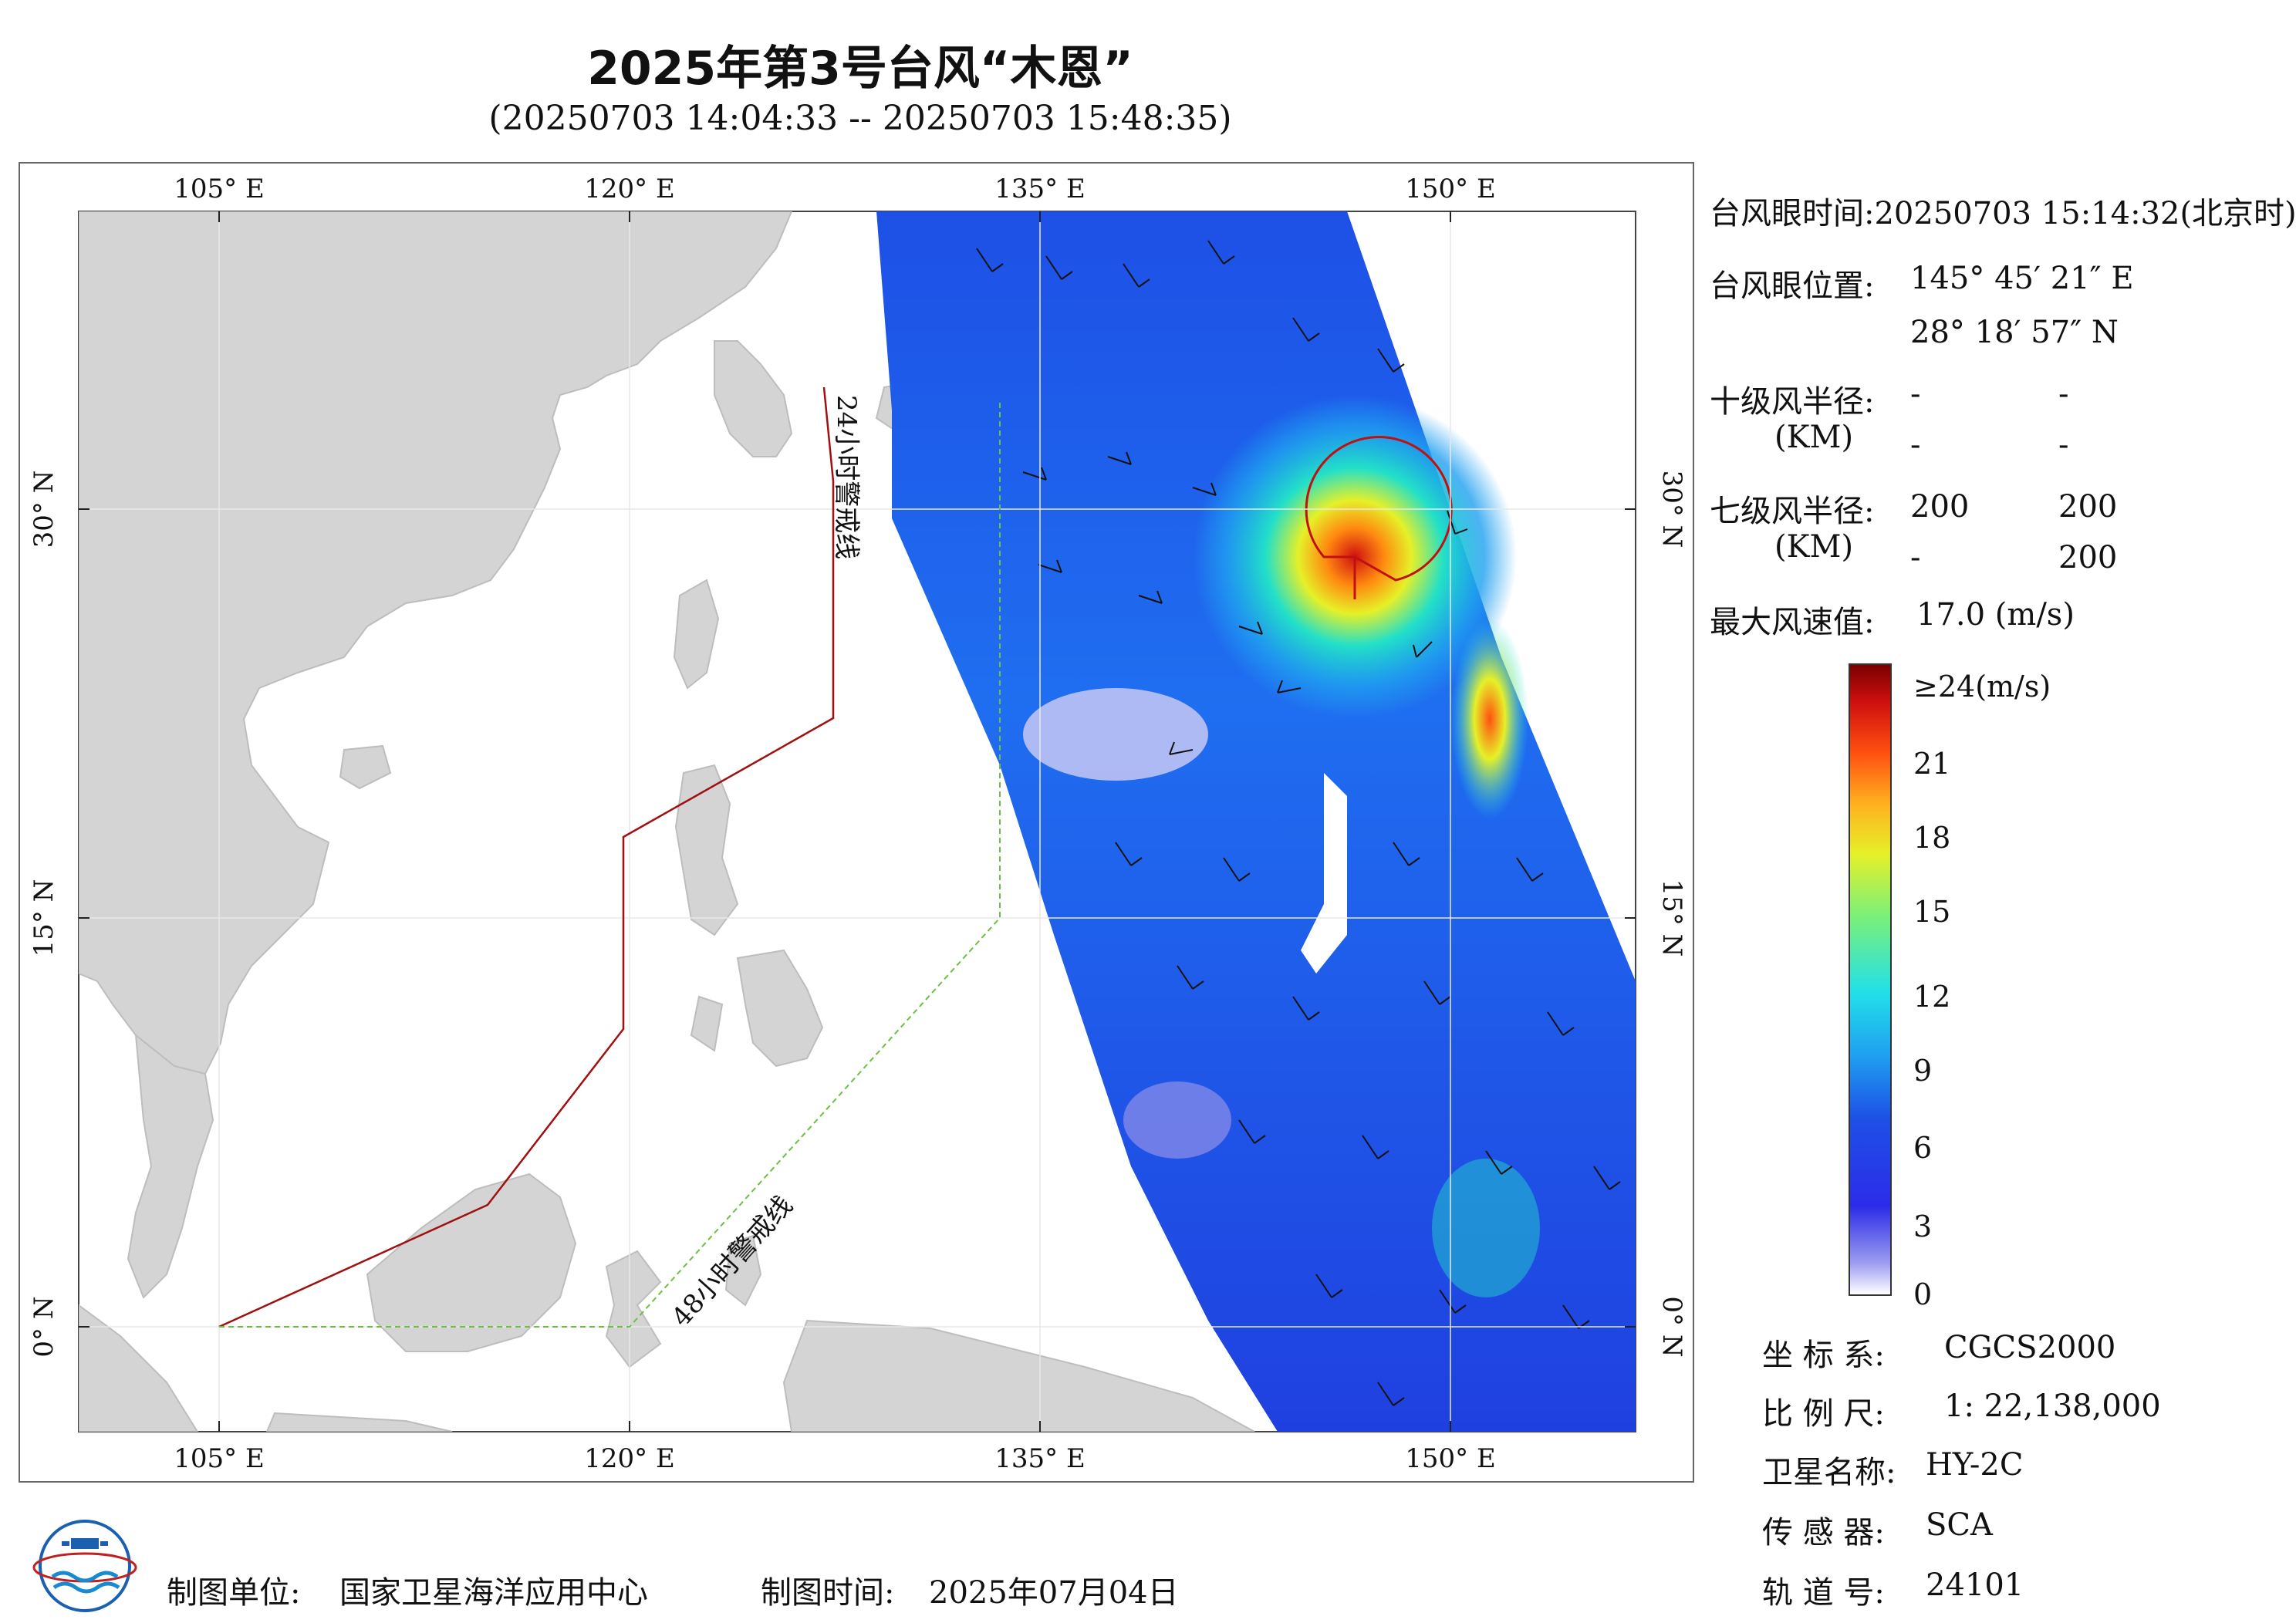 The height and width of the screenshot is (1623, 2296). Describe the element at coordinates (1923, 1148) in the screenshot. I see `colorbar-label: 6` at that location.